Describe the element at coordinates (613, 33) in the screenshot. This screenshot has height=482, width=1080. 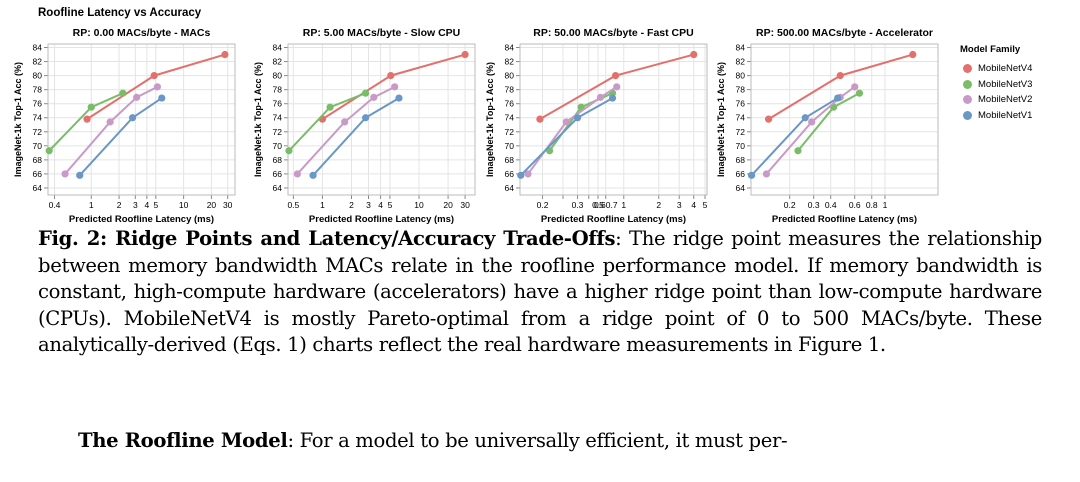
I see `panel-title: RP: 50.00 MACs/byte - Fast CPU` at that location.